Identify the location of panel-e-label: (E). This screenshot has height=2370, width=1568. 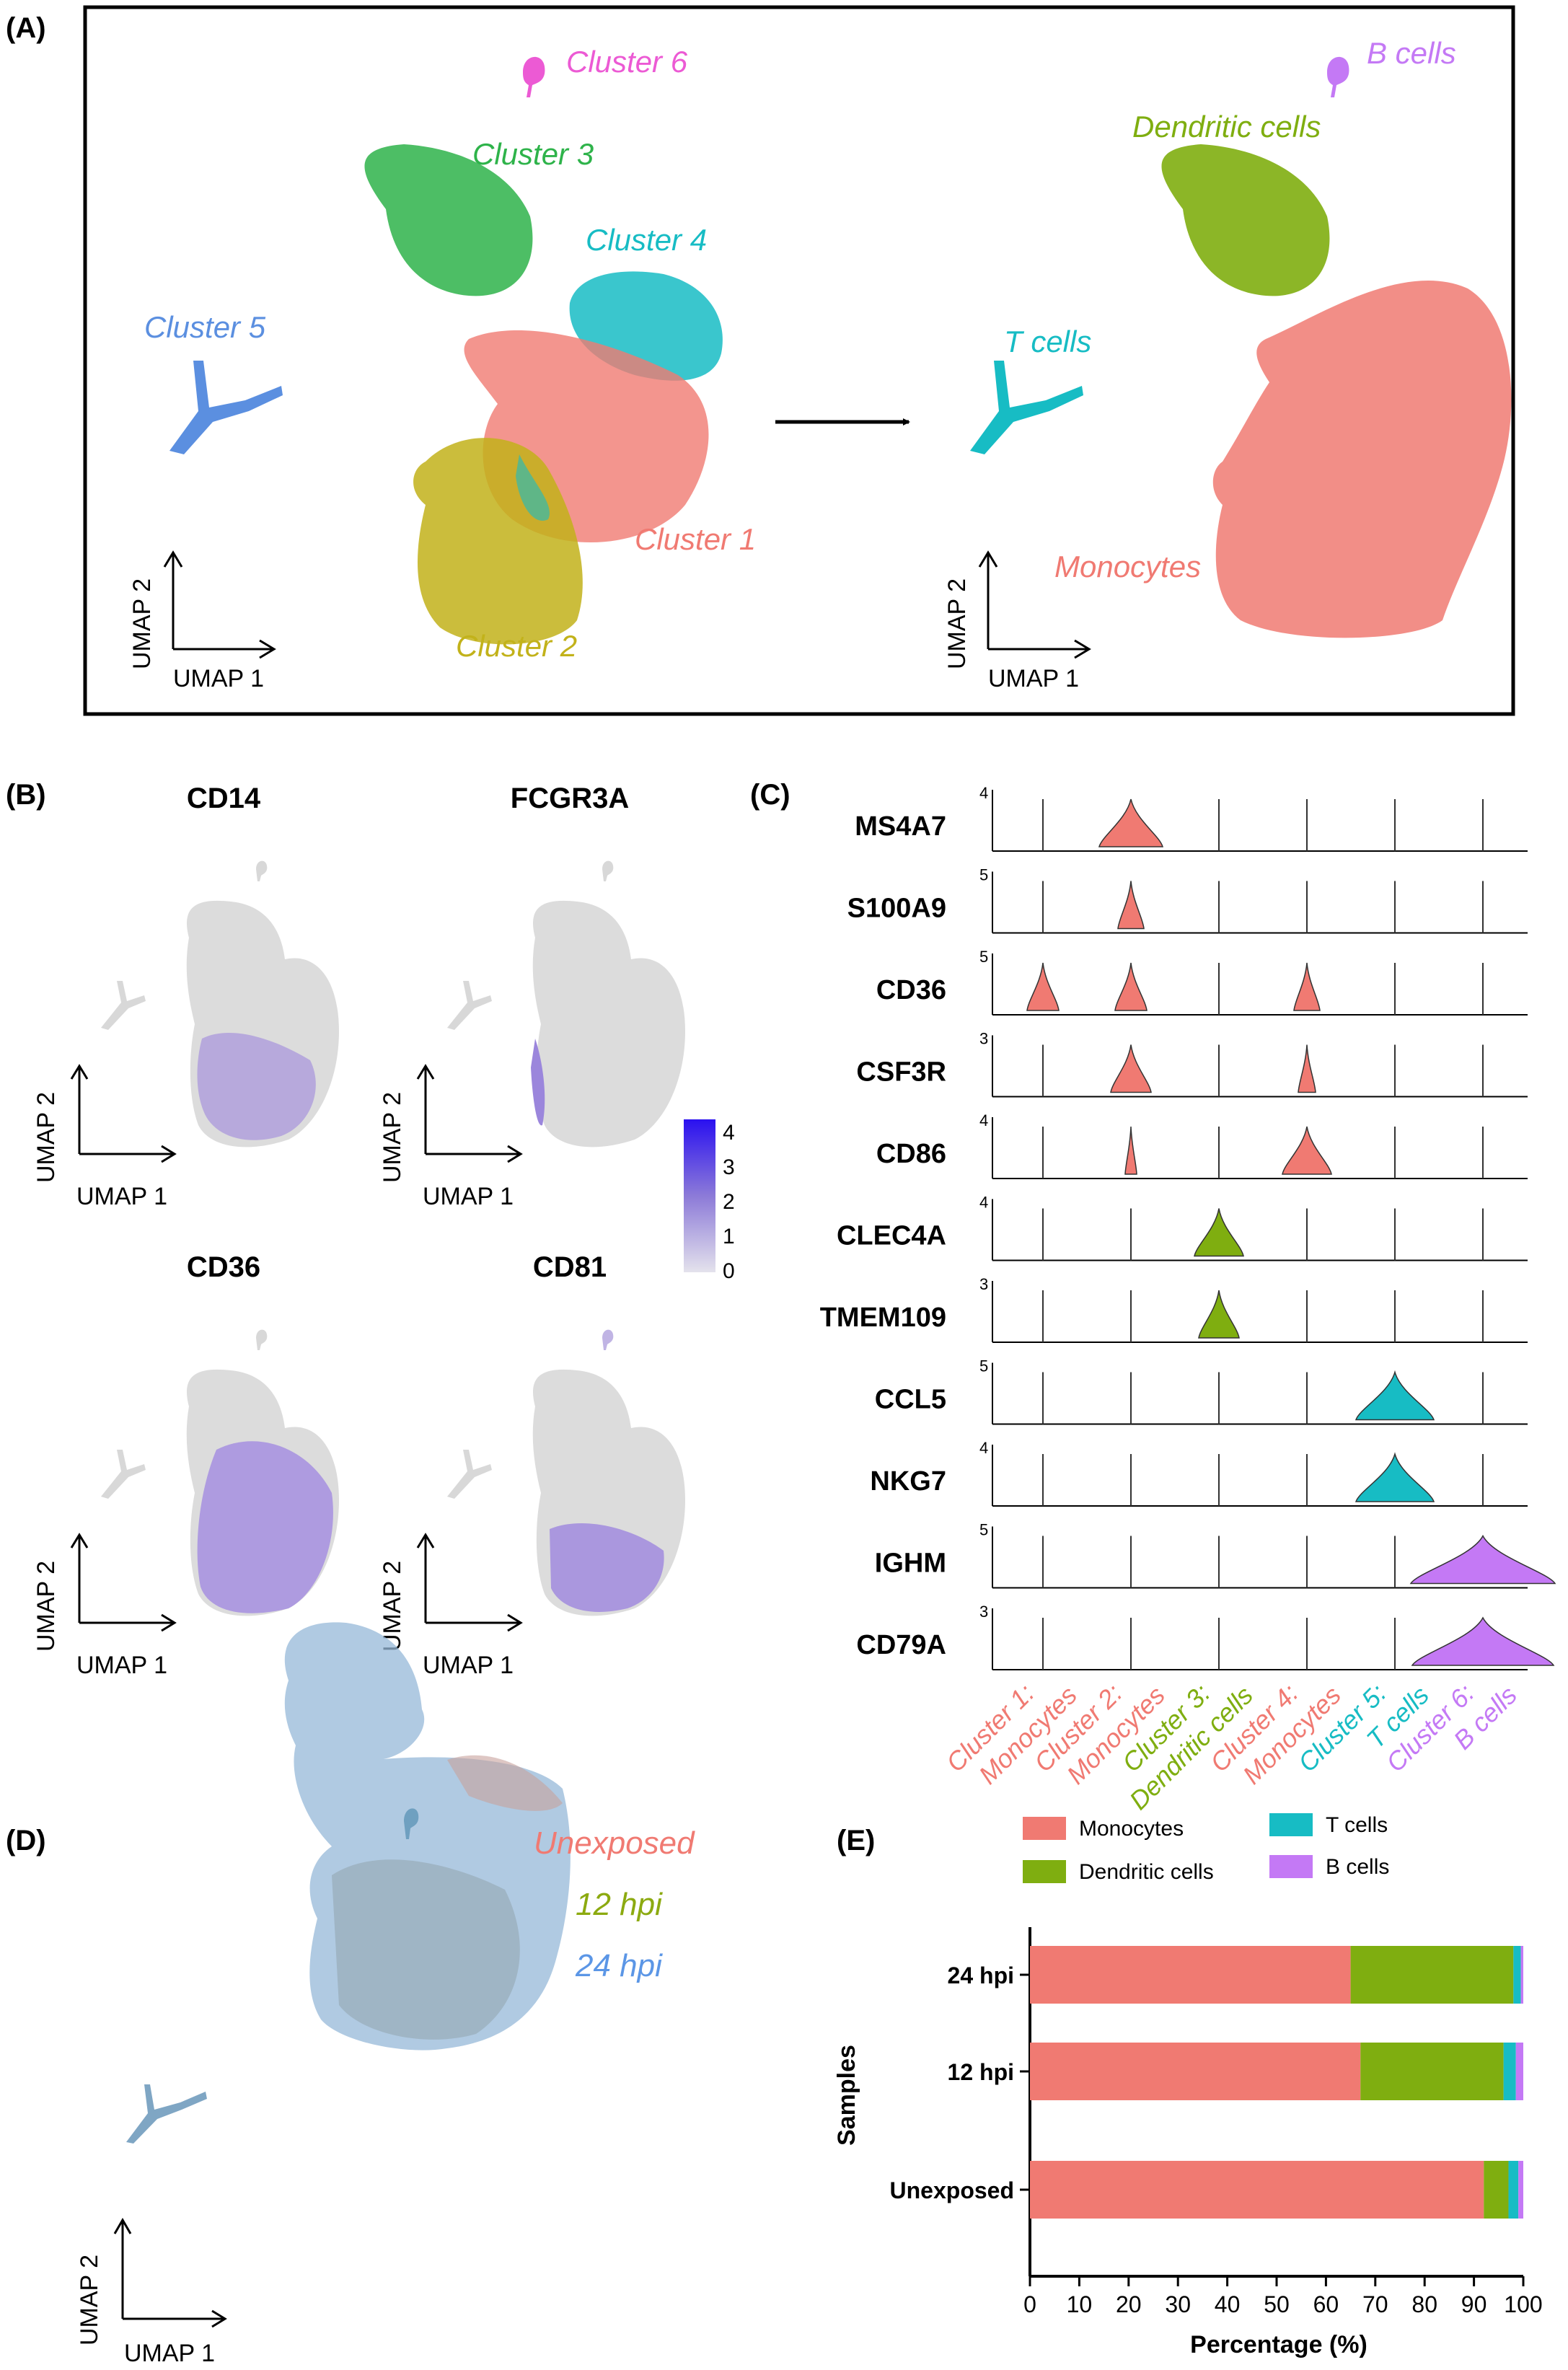
(856, 1841).